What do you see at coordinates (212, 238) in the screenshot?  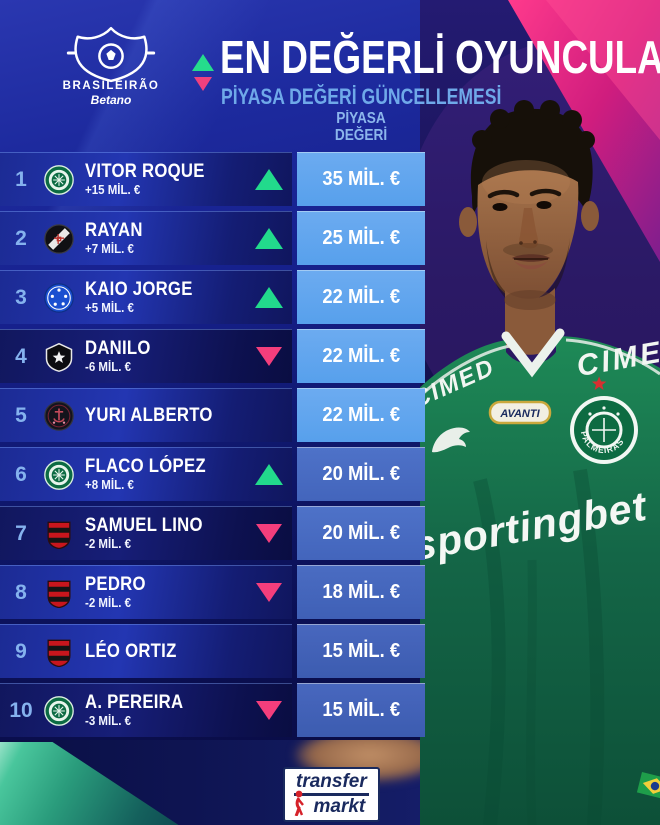 I see `table-row: 2 RAYAN +7 MİL. € 25 MİL. €` at bounding box center [212, 238].